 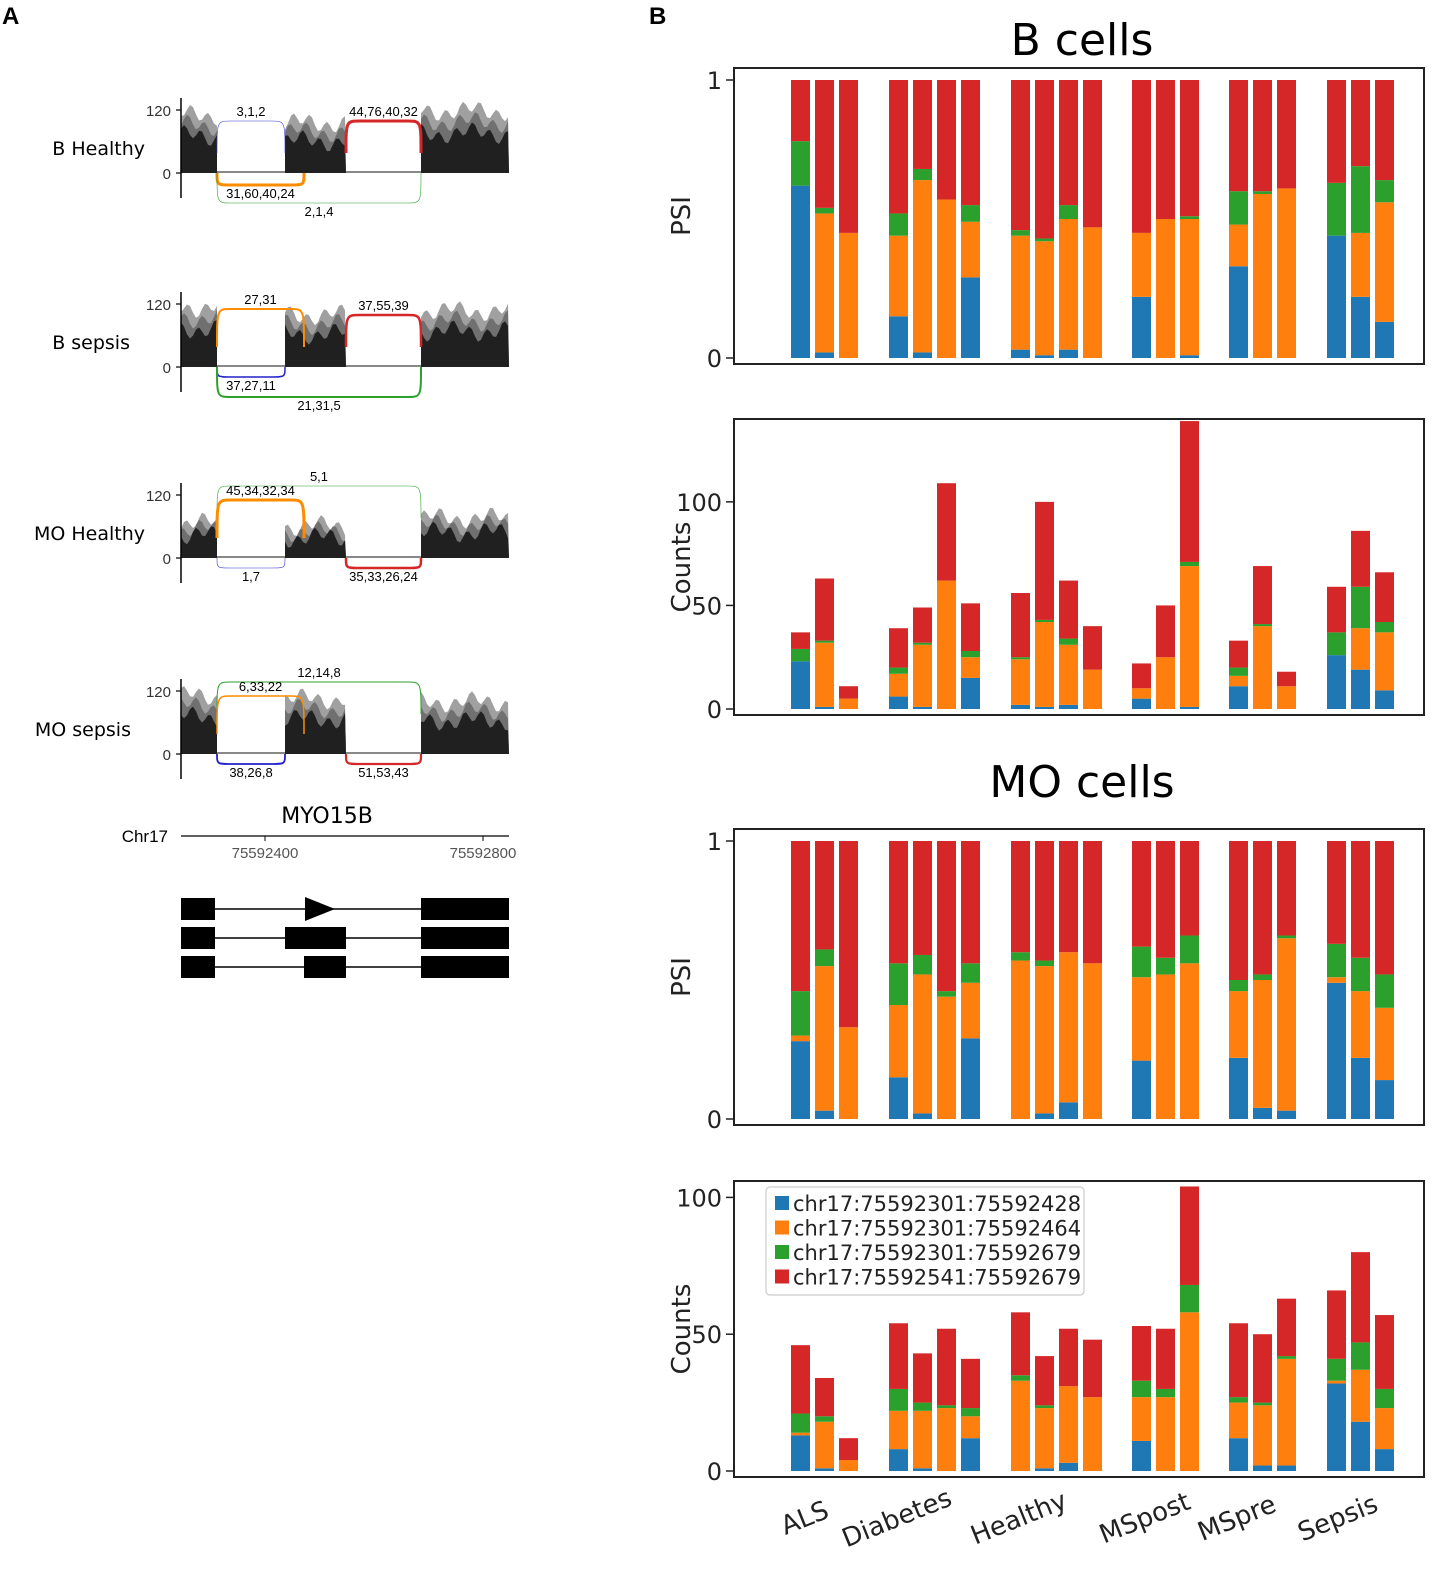 I want to click on junction-count-label: 27,31, so click(x=260, y=299).